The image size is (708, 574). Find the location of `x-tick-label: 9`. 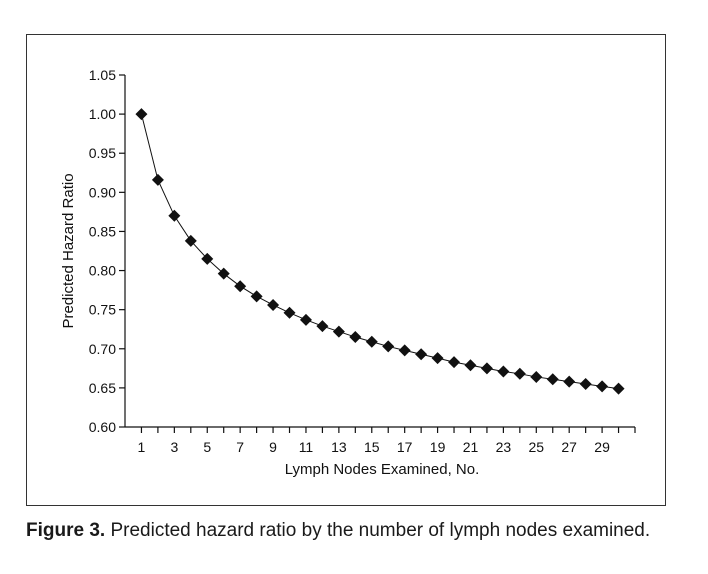

x-tick-label: 9 is located at coordinates (273, 447).